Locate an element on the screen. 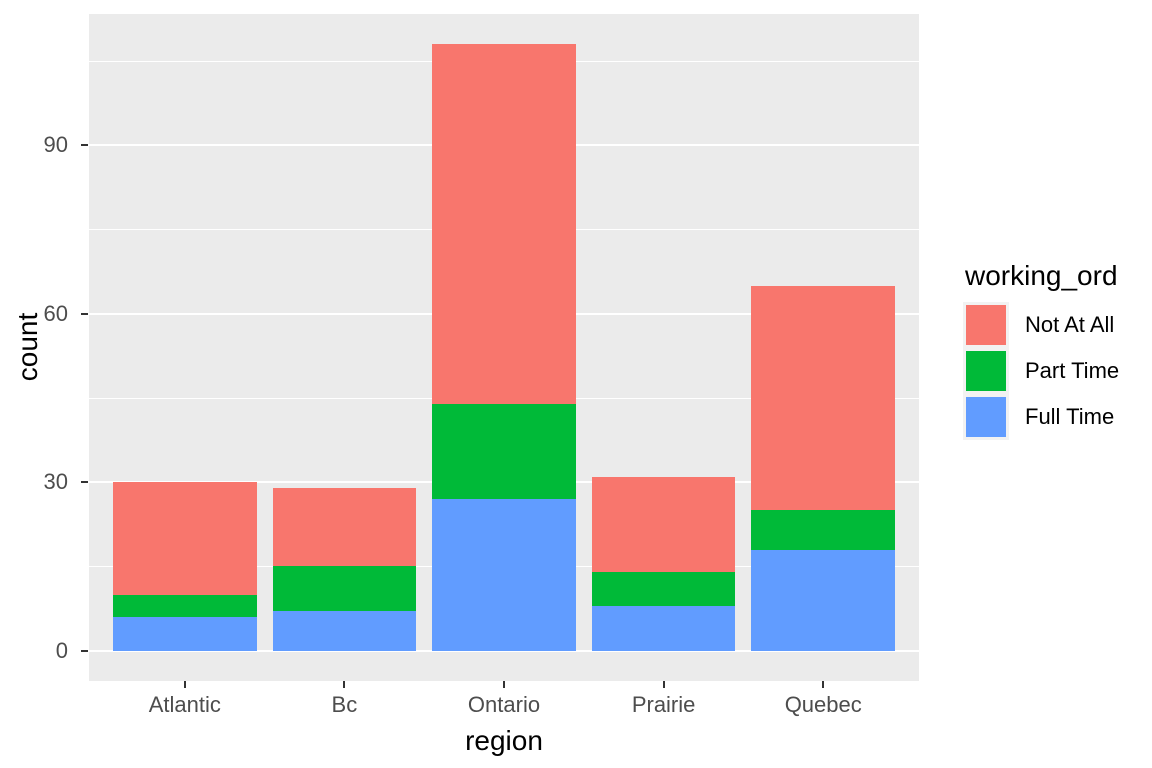 This screenshot has height=768, width=1152. legend-label: Part Time is located at coordinates (1072, 370).